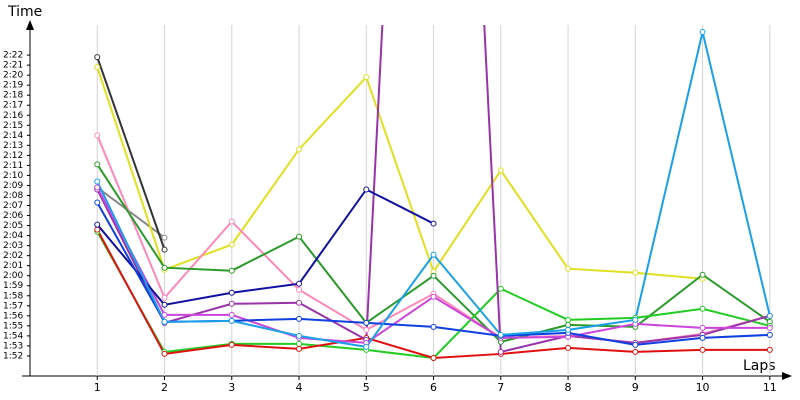 The width and height of the screenshot is (800, 400). I want to click on y-tick-label: 1:56, so click(13, 316).